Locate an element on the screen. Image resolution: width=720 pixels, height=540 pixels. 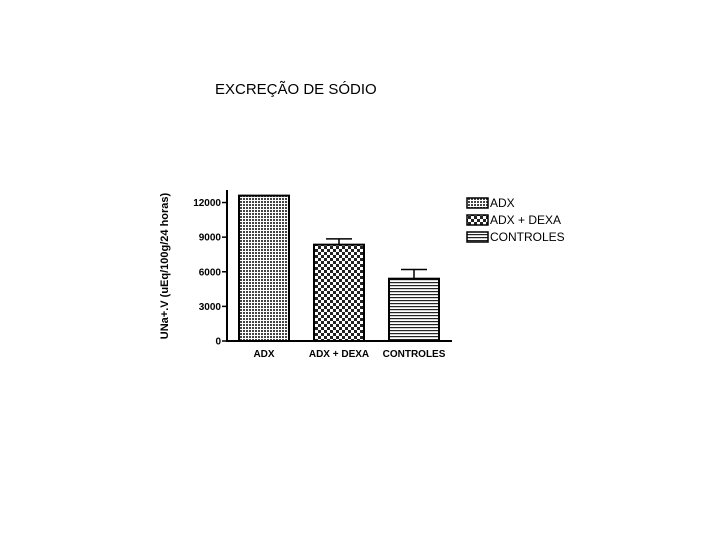
x-tick-label: CONTROLES is located at coordinates (414, 354).